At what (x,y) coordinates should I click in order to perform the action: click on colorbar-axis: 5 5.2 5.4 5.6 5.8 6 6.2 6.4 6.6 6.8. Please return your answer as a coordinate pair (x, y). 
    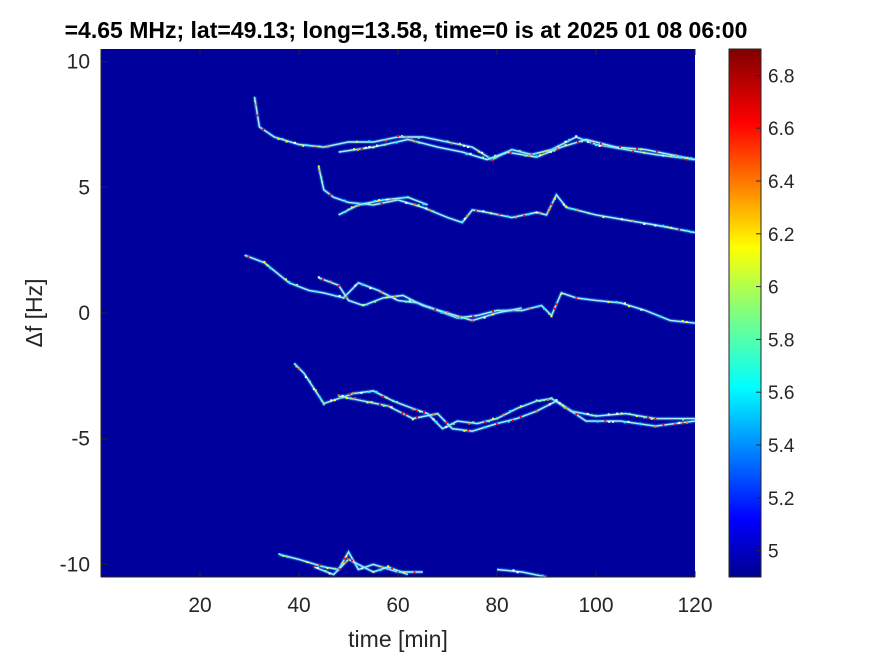
    Looking at the image, I should click on (775, 314).